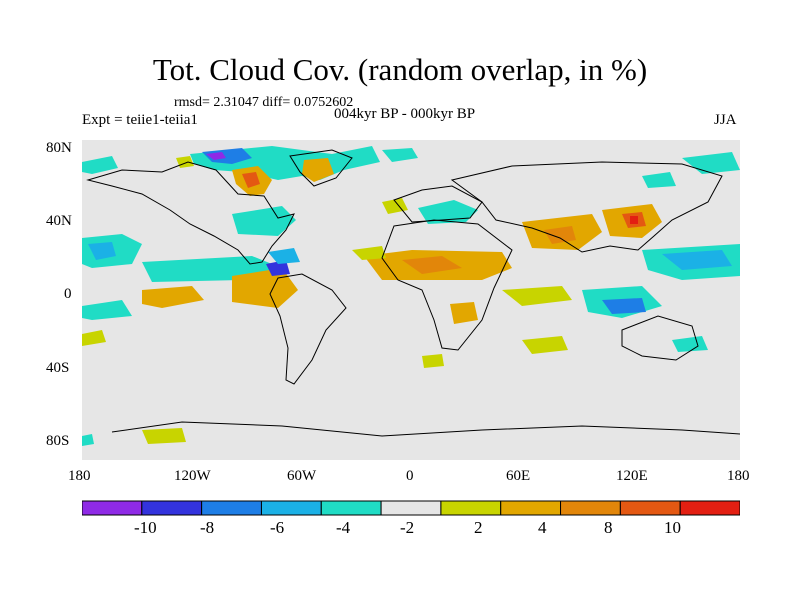 This screenshot has width=800, height=600. I want to click on colorbar-boxes, so click(411, 508).